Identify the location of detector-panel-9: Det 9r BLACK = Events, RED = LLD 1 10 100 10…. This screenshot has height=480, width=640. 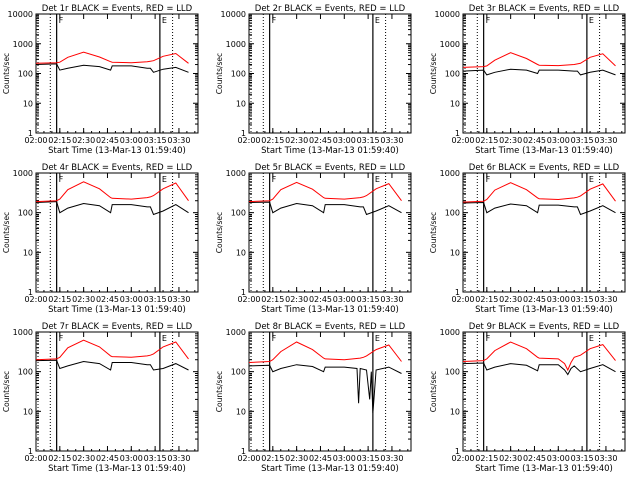
(527, 398).